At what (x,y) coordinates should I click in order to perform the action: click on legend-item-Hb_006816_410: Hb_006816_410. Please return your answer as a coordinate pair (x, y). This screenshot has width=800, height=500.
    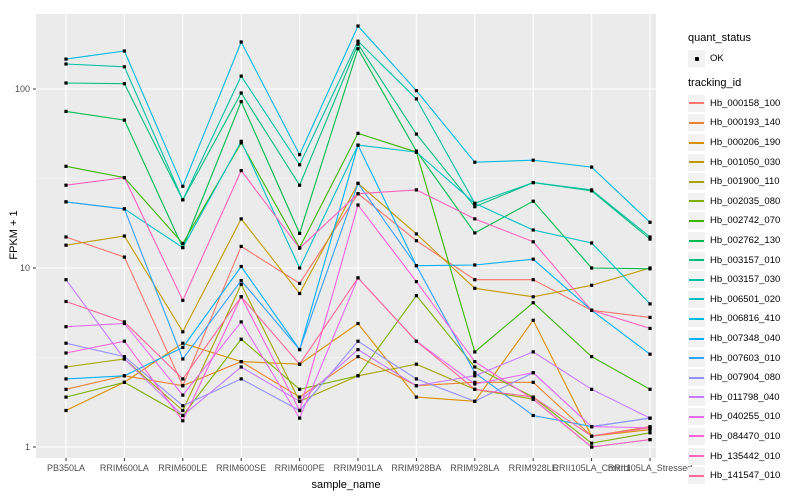
    Looking at the image, I should click on (744, 319).